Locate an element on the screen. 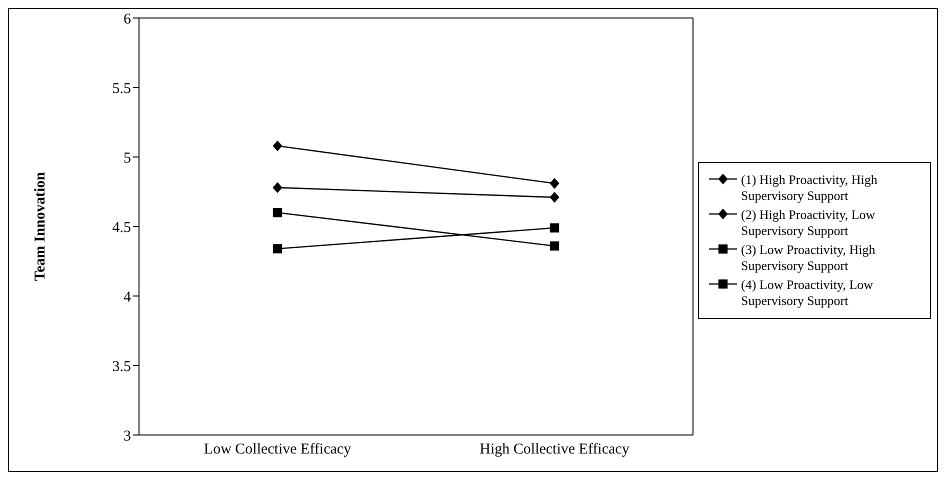  y-tick-label: 4.5 is located at coordinates (121, 228).